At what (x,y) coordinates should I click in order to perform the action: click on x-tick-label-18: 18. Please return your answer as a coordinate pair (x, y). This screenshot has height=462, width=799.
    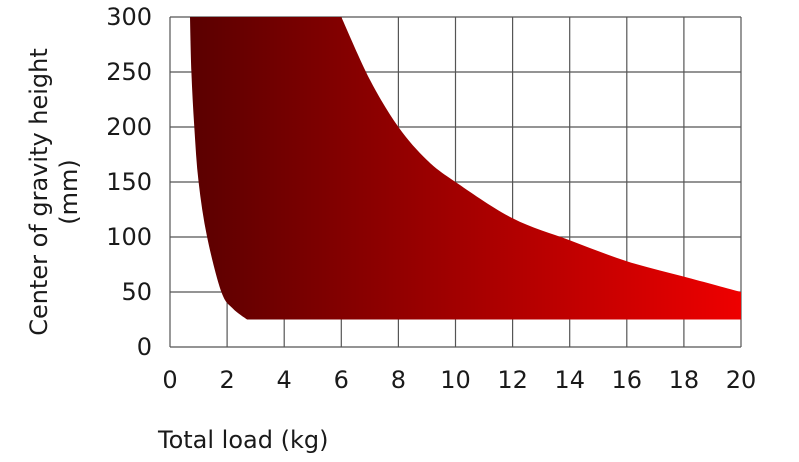
    Looking at the image, I should click on (684, 380).